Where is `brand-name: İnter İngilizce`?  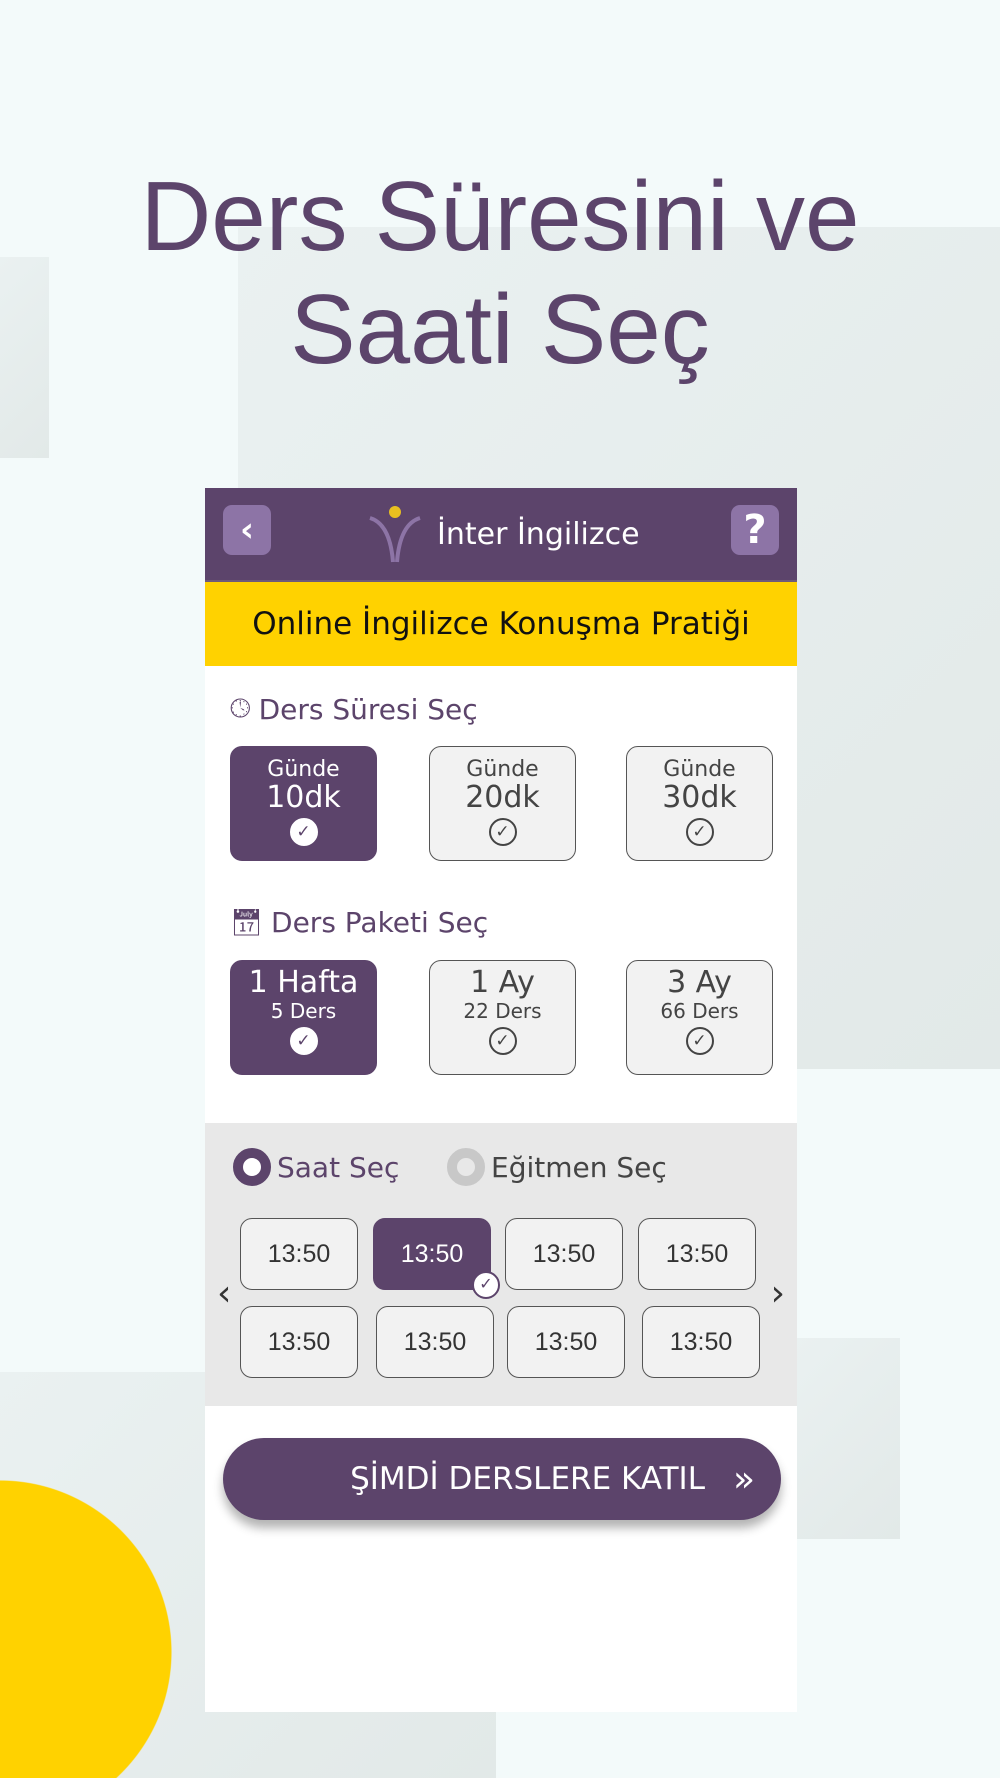
brand-name: İnter İngilizce is located at coordinates (538, 534).